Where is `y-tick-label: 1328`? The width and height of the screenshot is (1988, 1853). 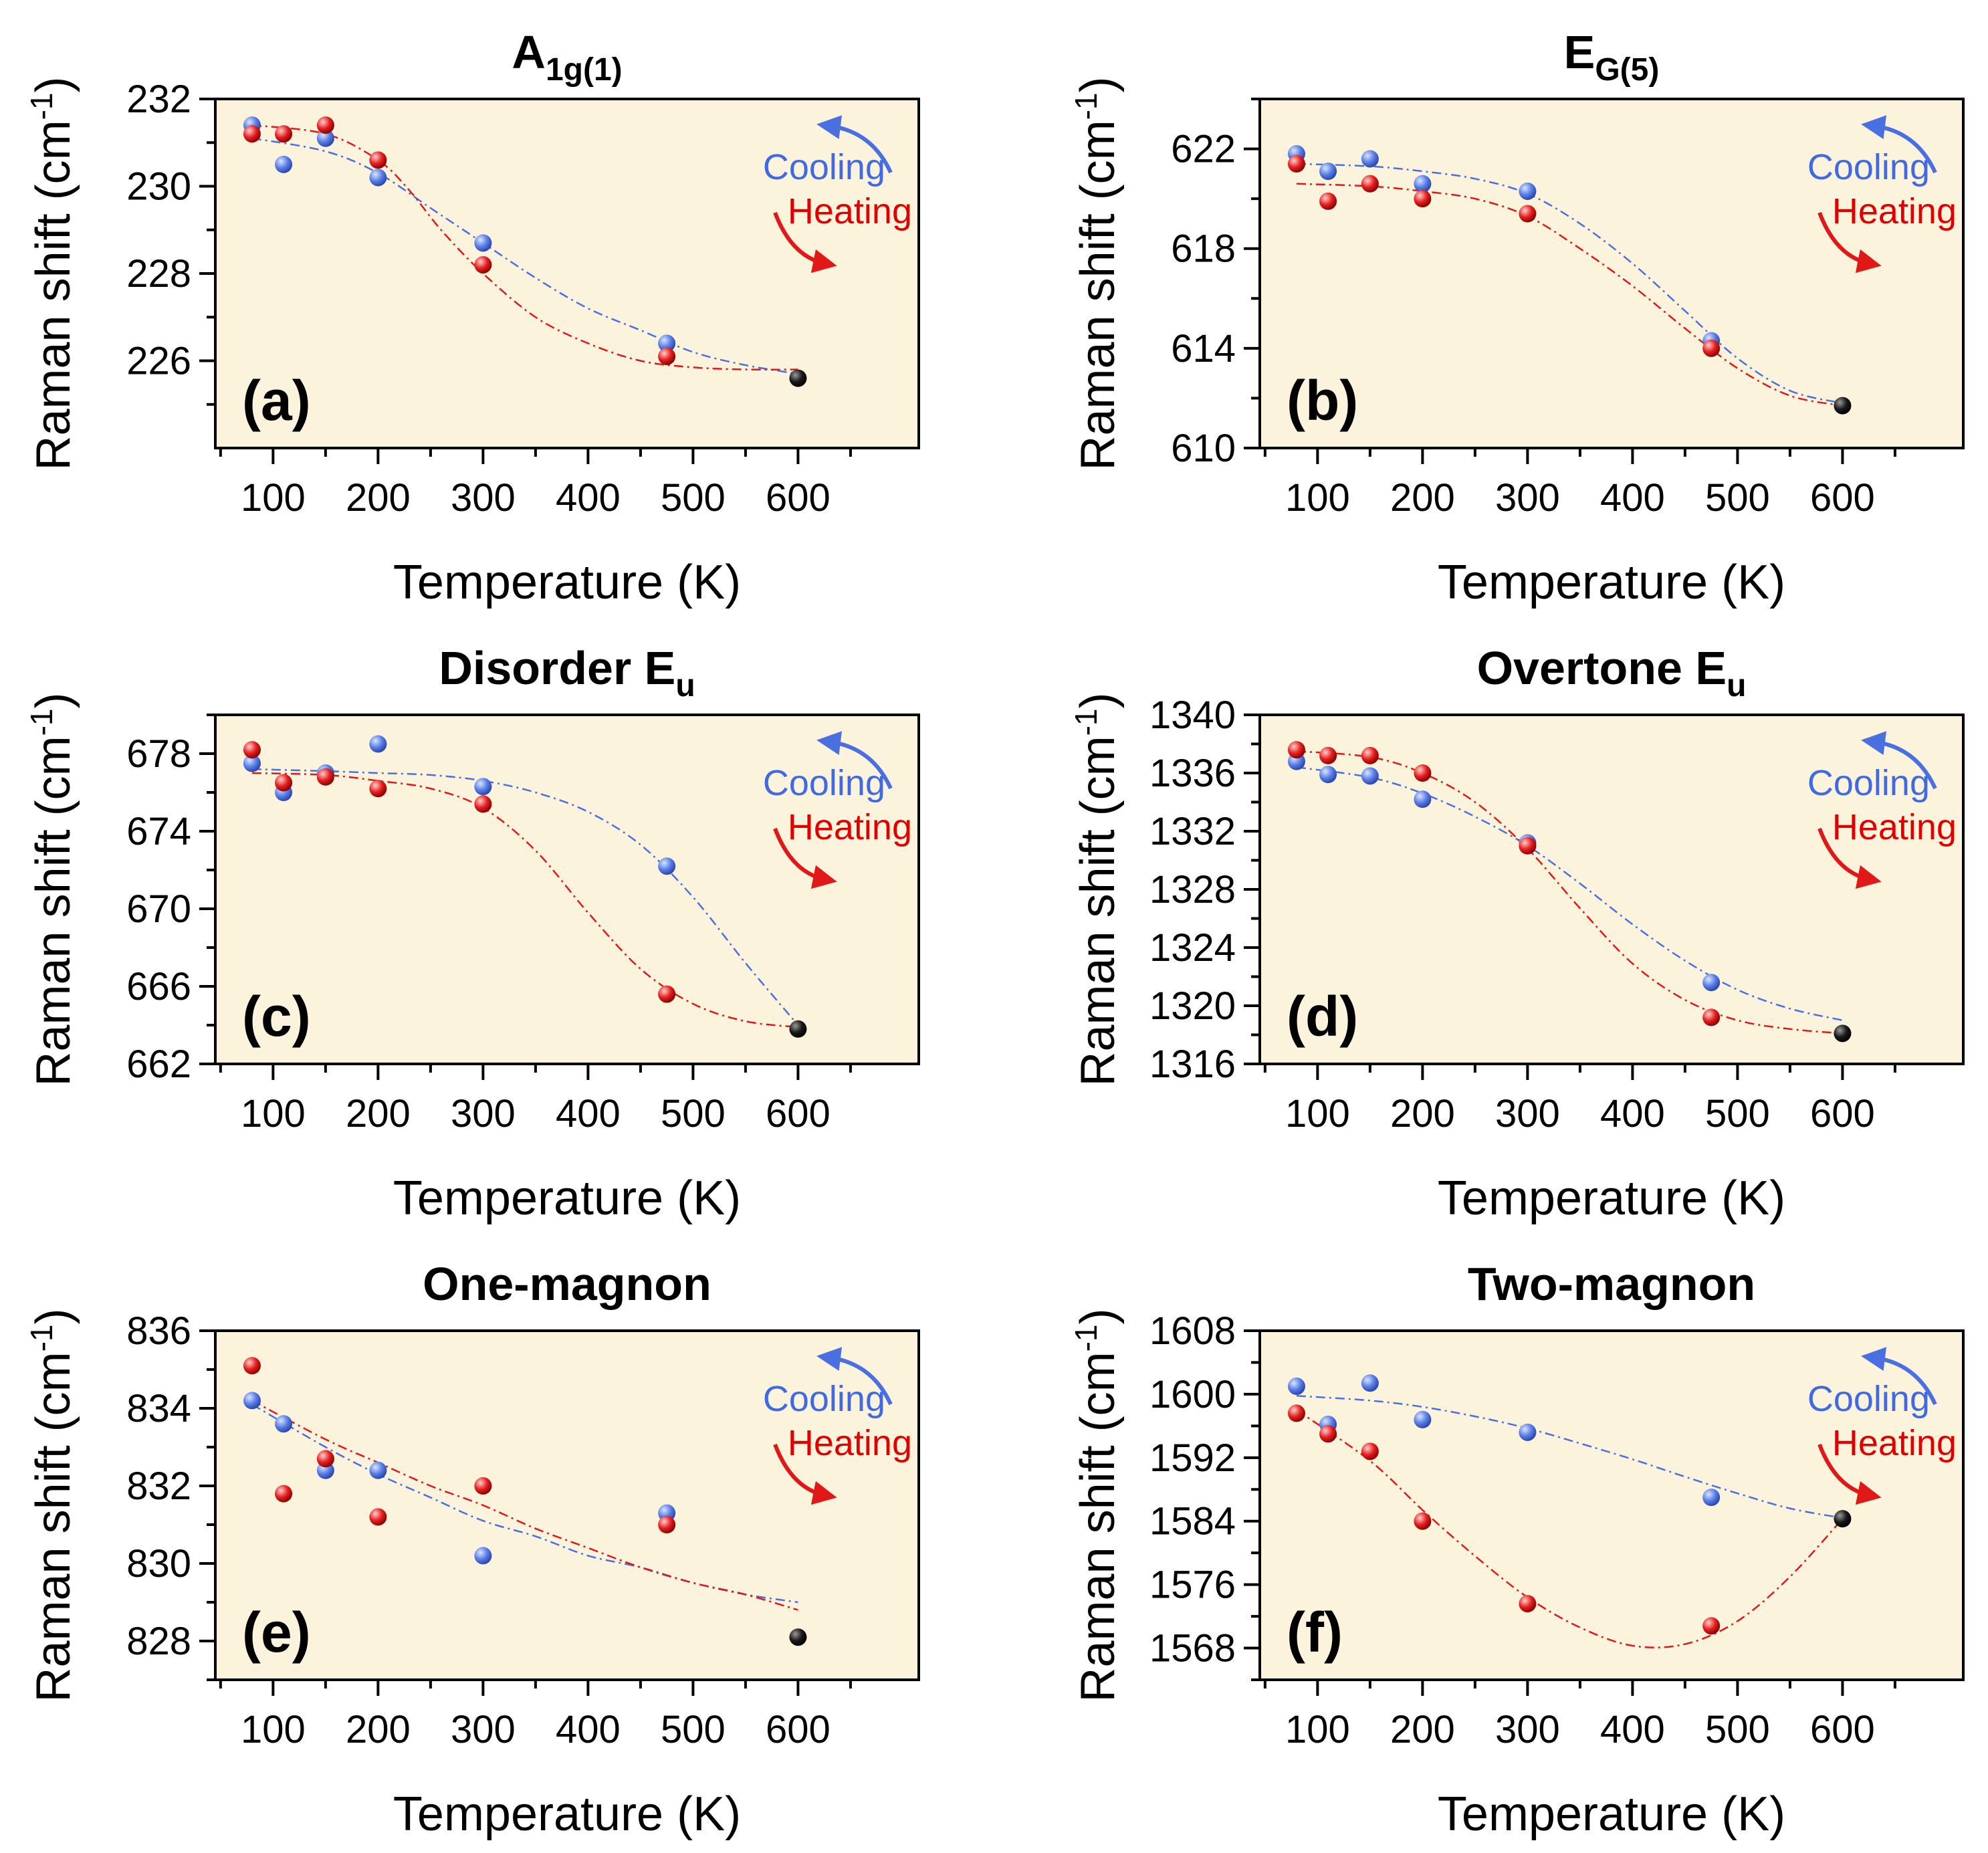
y-tick-label: 1328 is located at coordinates (1192, 889).